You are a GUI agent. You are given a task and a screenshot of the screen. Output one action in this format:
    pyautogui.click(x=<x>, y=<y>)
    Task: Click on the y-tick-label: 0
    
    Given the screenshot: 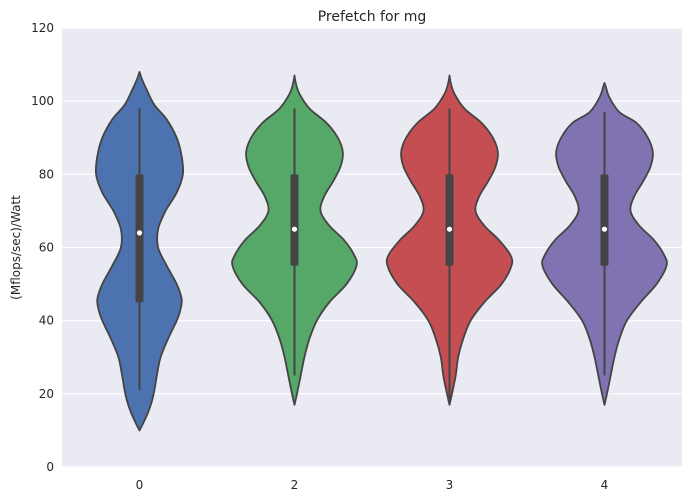 What is the action you would take?
    pyautogui.click(x=50, y=467)
    